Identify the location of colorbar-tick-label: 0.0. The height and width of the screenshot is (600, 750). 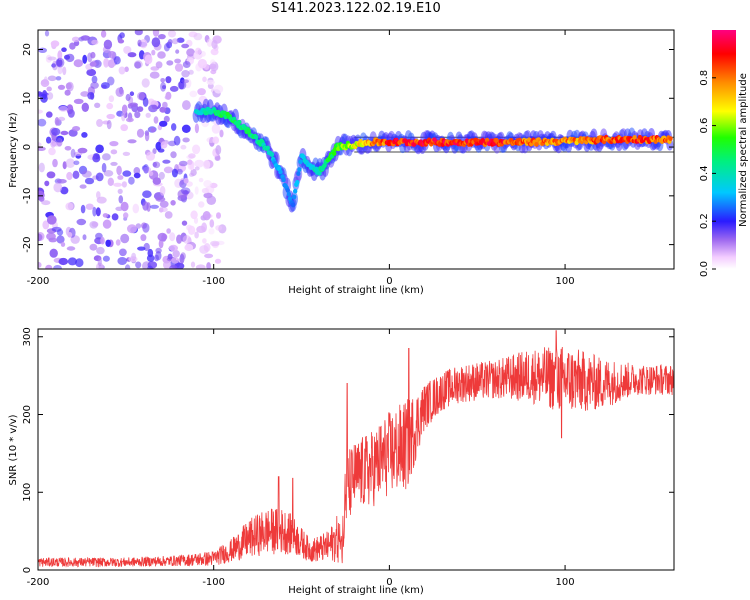
(704, 269).